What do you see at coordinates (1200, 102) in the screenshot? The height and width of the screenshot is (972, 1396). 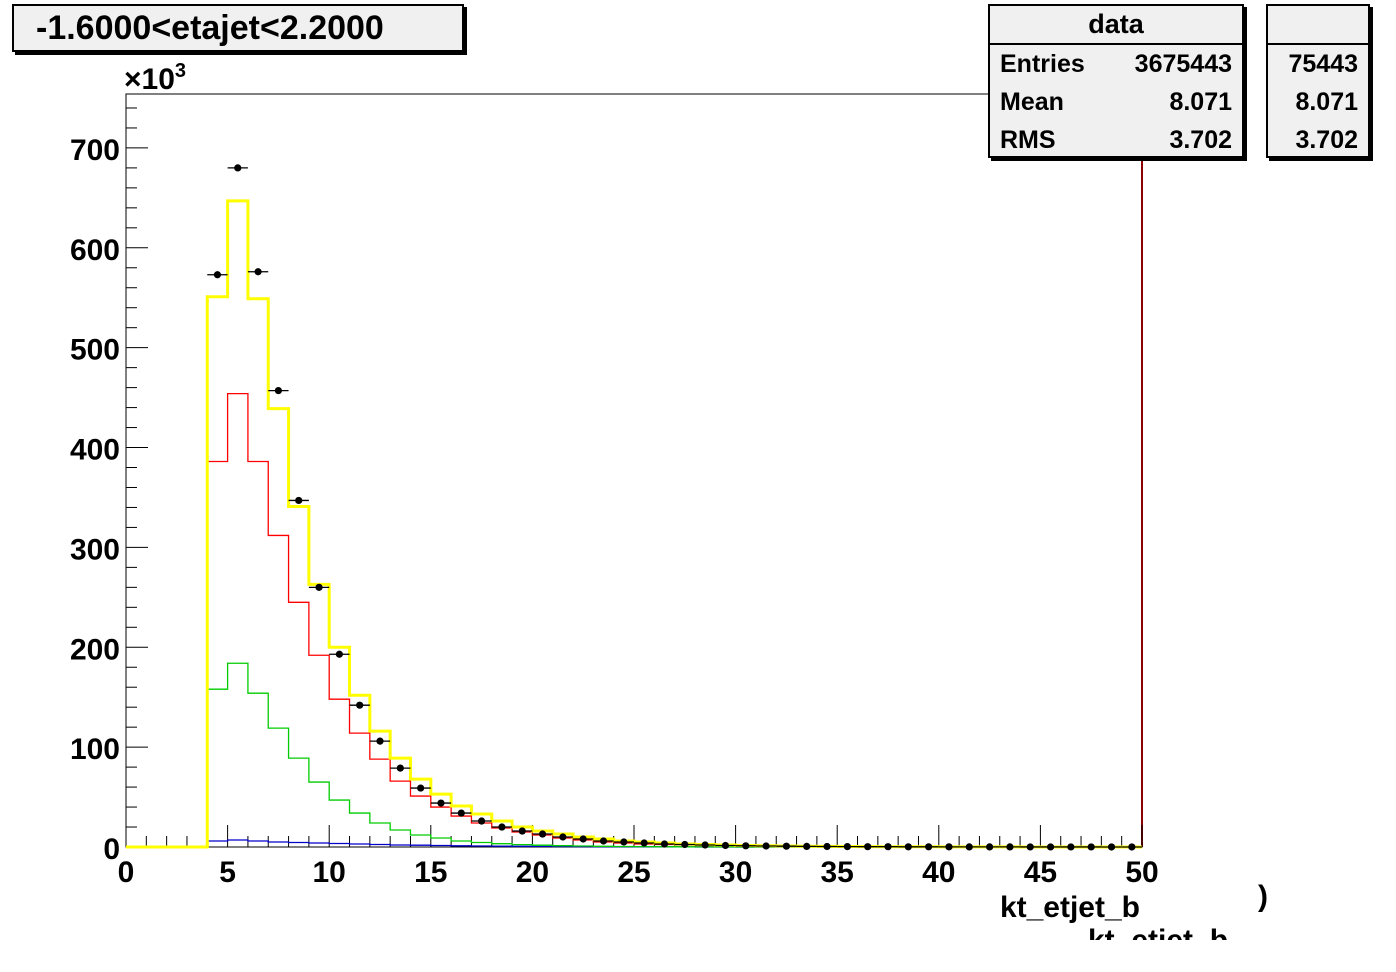 I see `mean-value: 8.071` at bounding box center [1200, 102].